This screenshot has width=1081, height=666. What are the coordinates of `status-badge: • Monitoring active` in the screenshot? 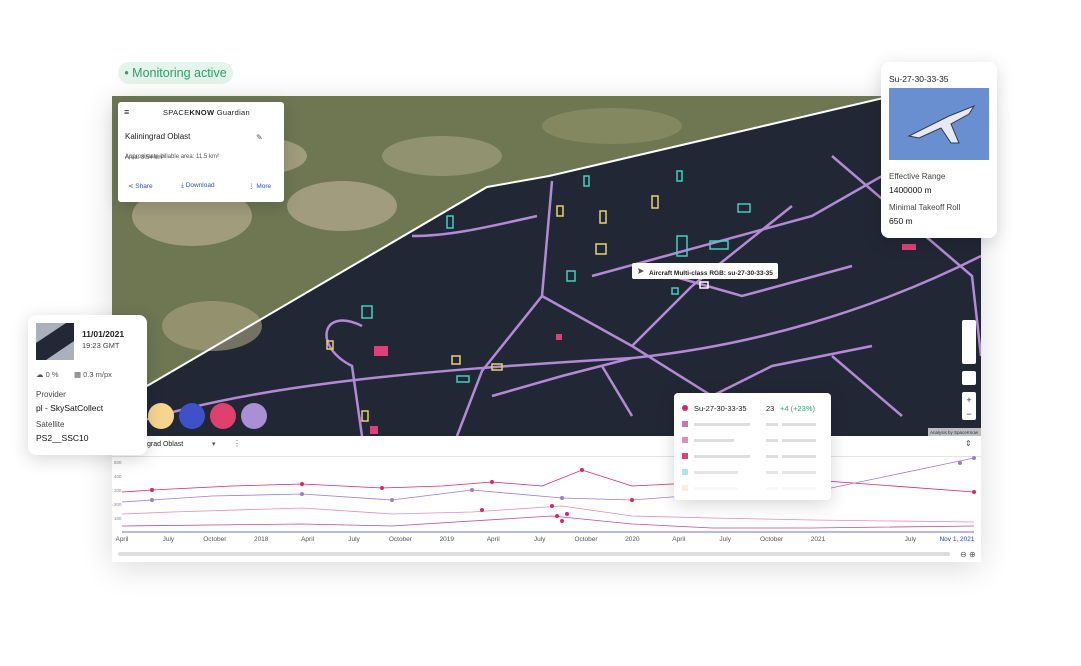 It's located at (175, 73).